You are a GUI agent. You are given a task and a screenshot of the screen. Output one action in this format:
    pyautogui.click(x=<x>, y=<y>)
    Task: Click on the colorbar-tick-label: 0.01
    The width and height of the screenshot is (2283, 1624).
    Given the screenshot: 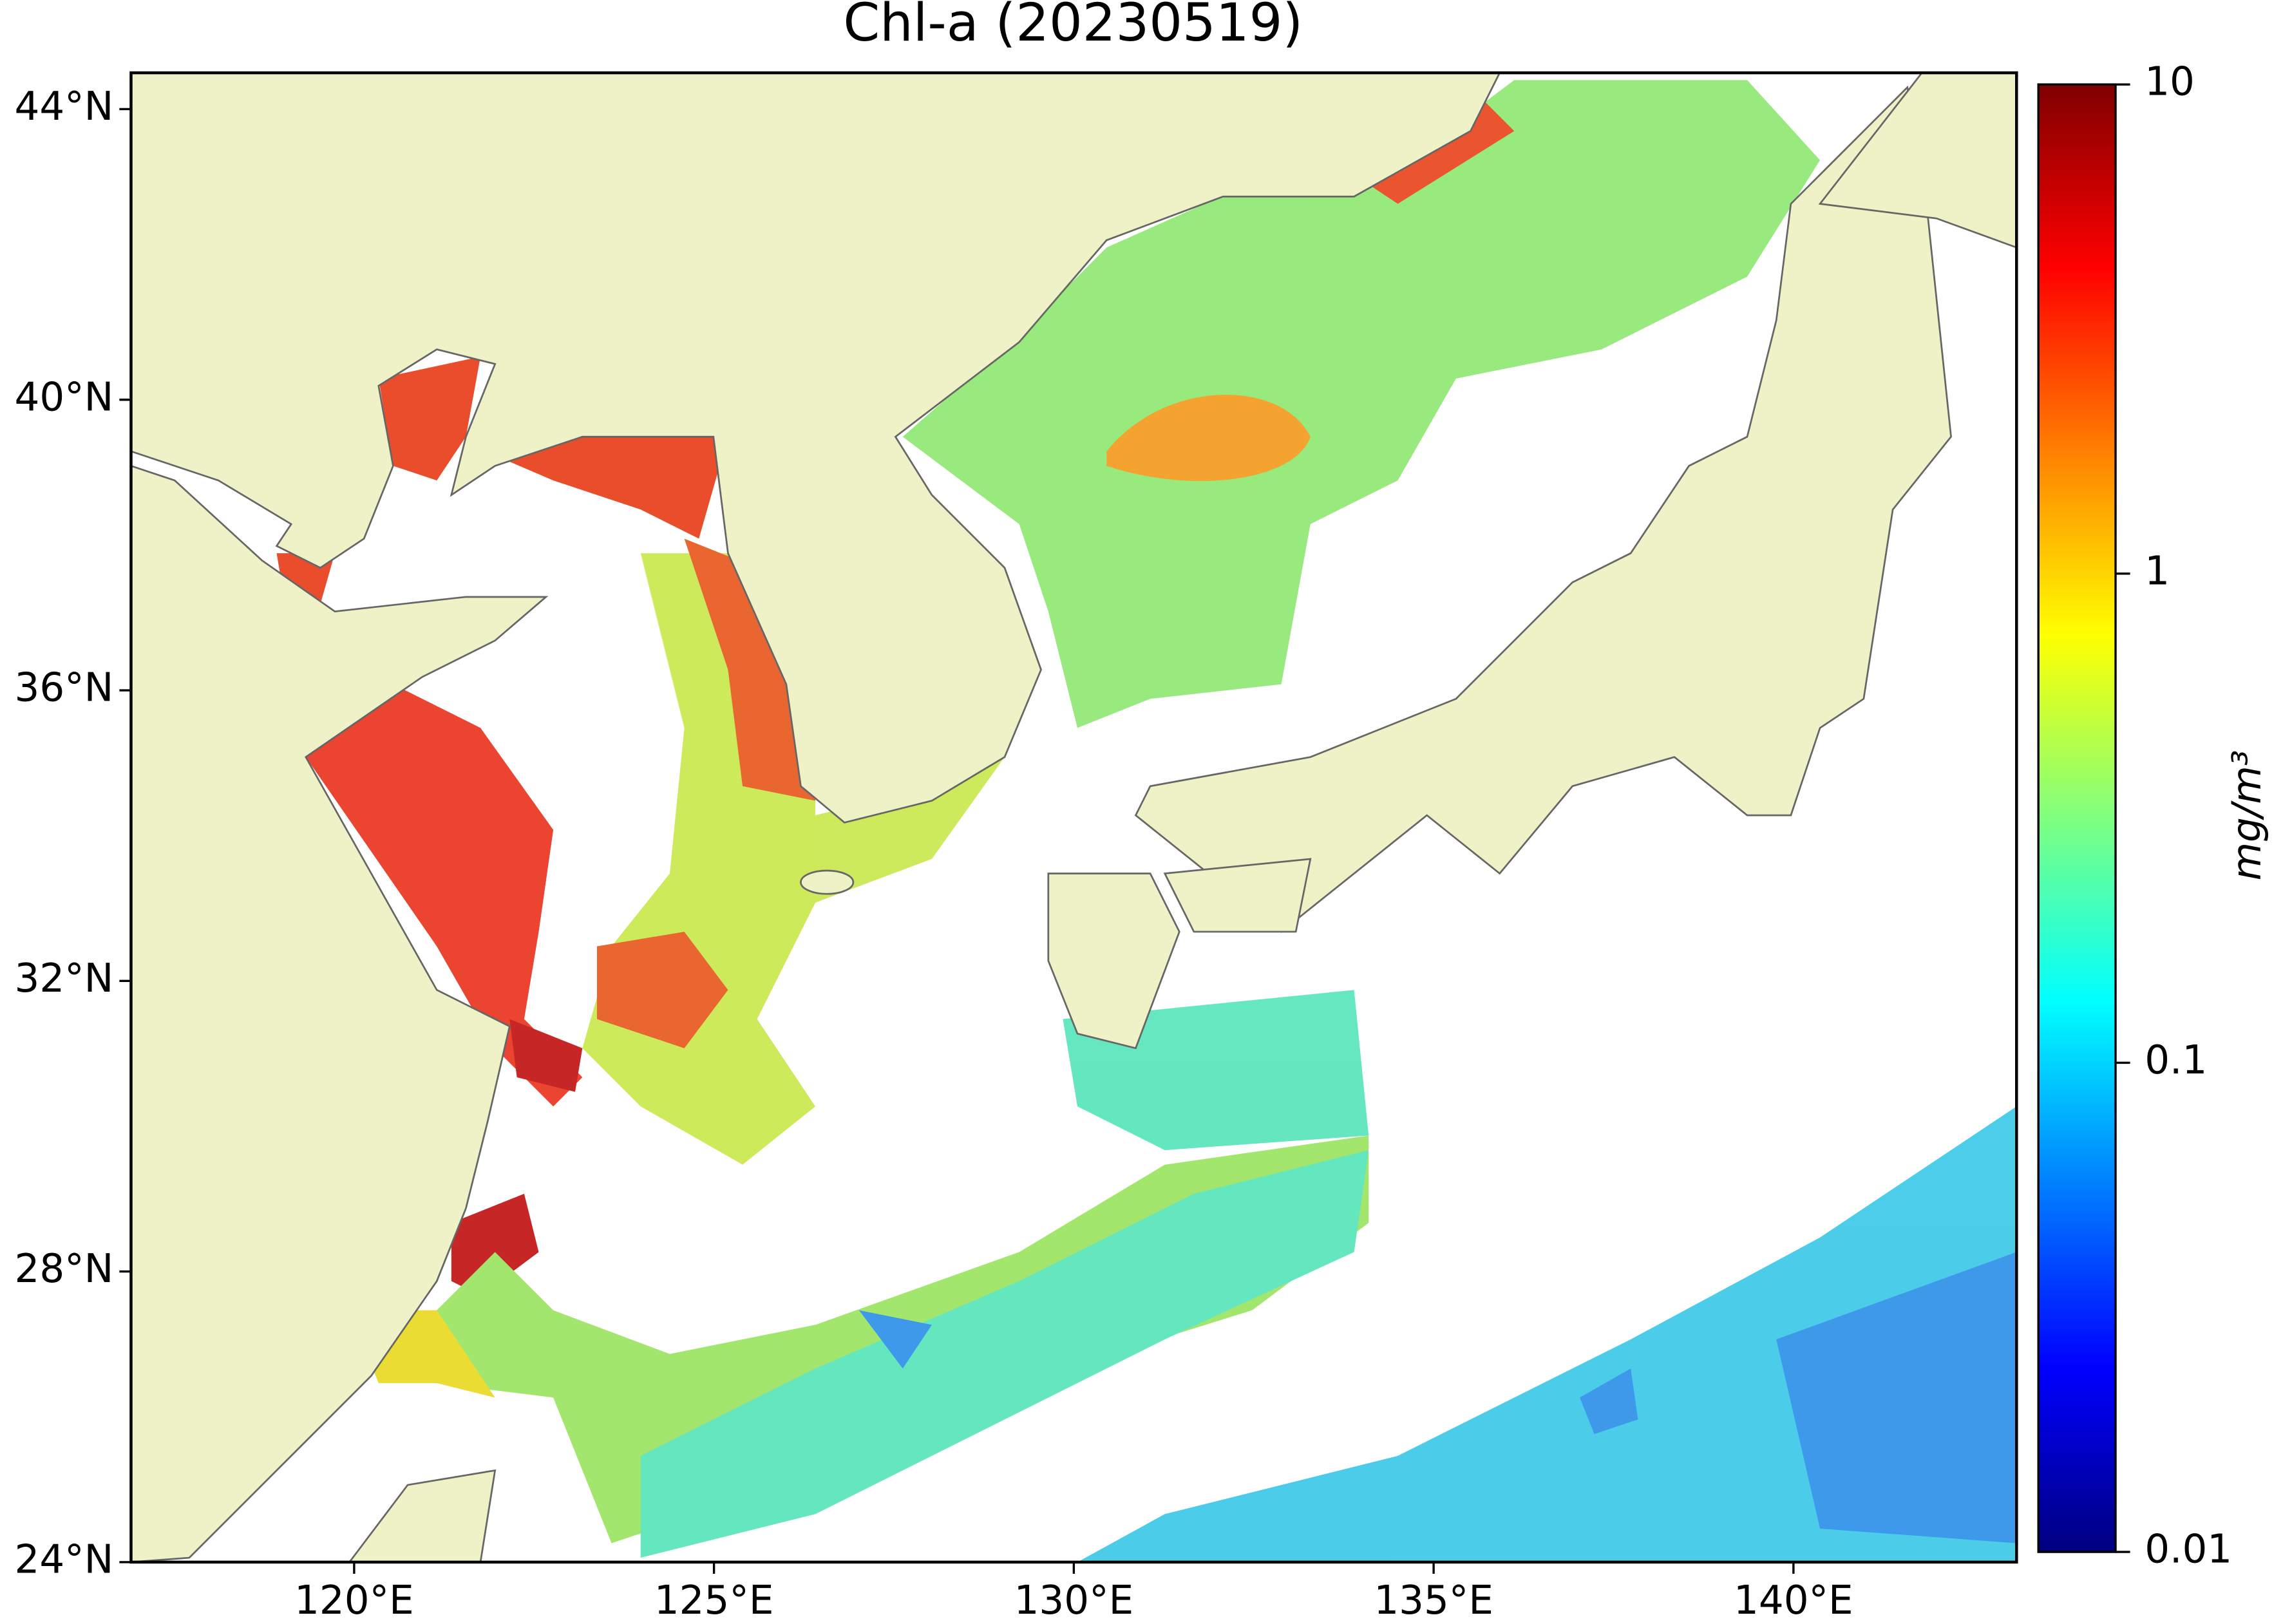 What is the action you would take?
    pyautogui.click(x=2188, y=1549)
    